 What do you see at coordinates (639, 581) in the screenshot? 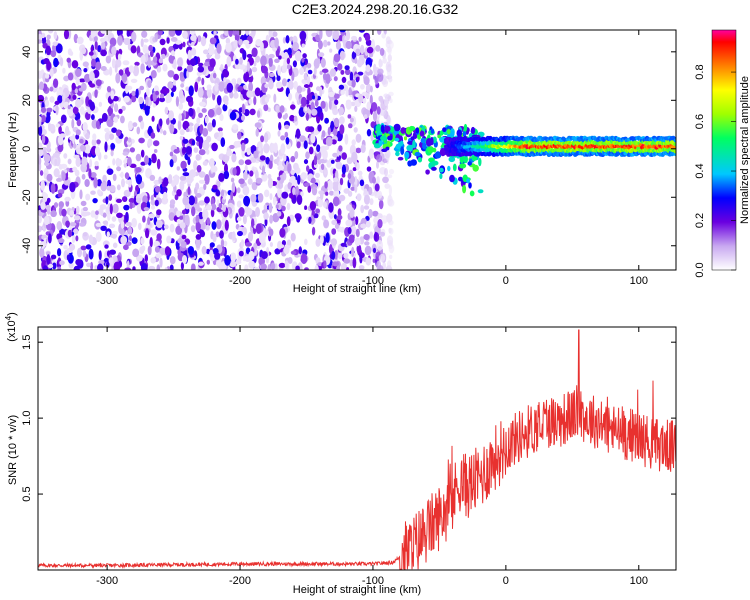
I see `snr-x-tick-label: 100` at bounding box center [639, 581].